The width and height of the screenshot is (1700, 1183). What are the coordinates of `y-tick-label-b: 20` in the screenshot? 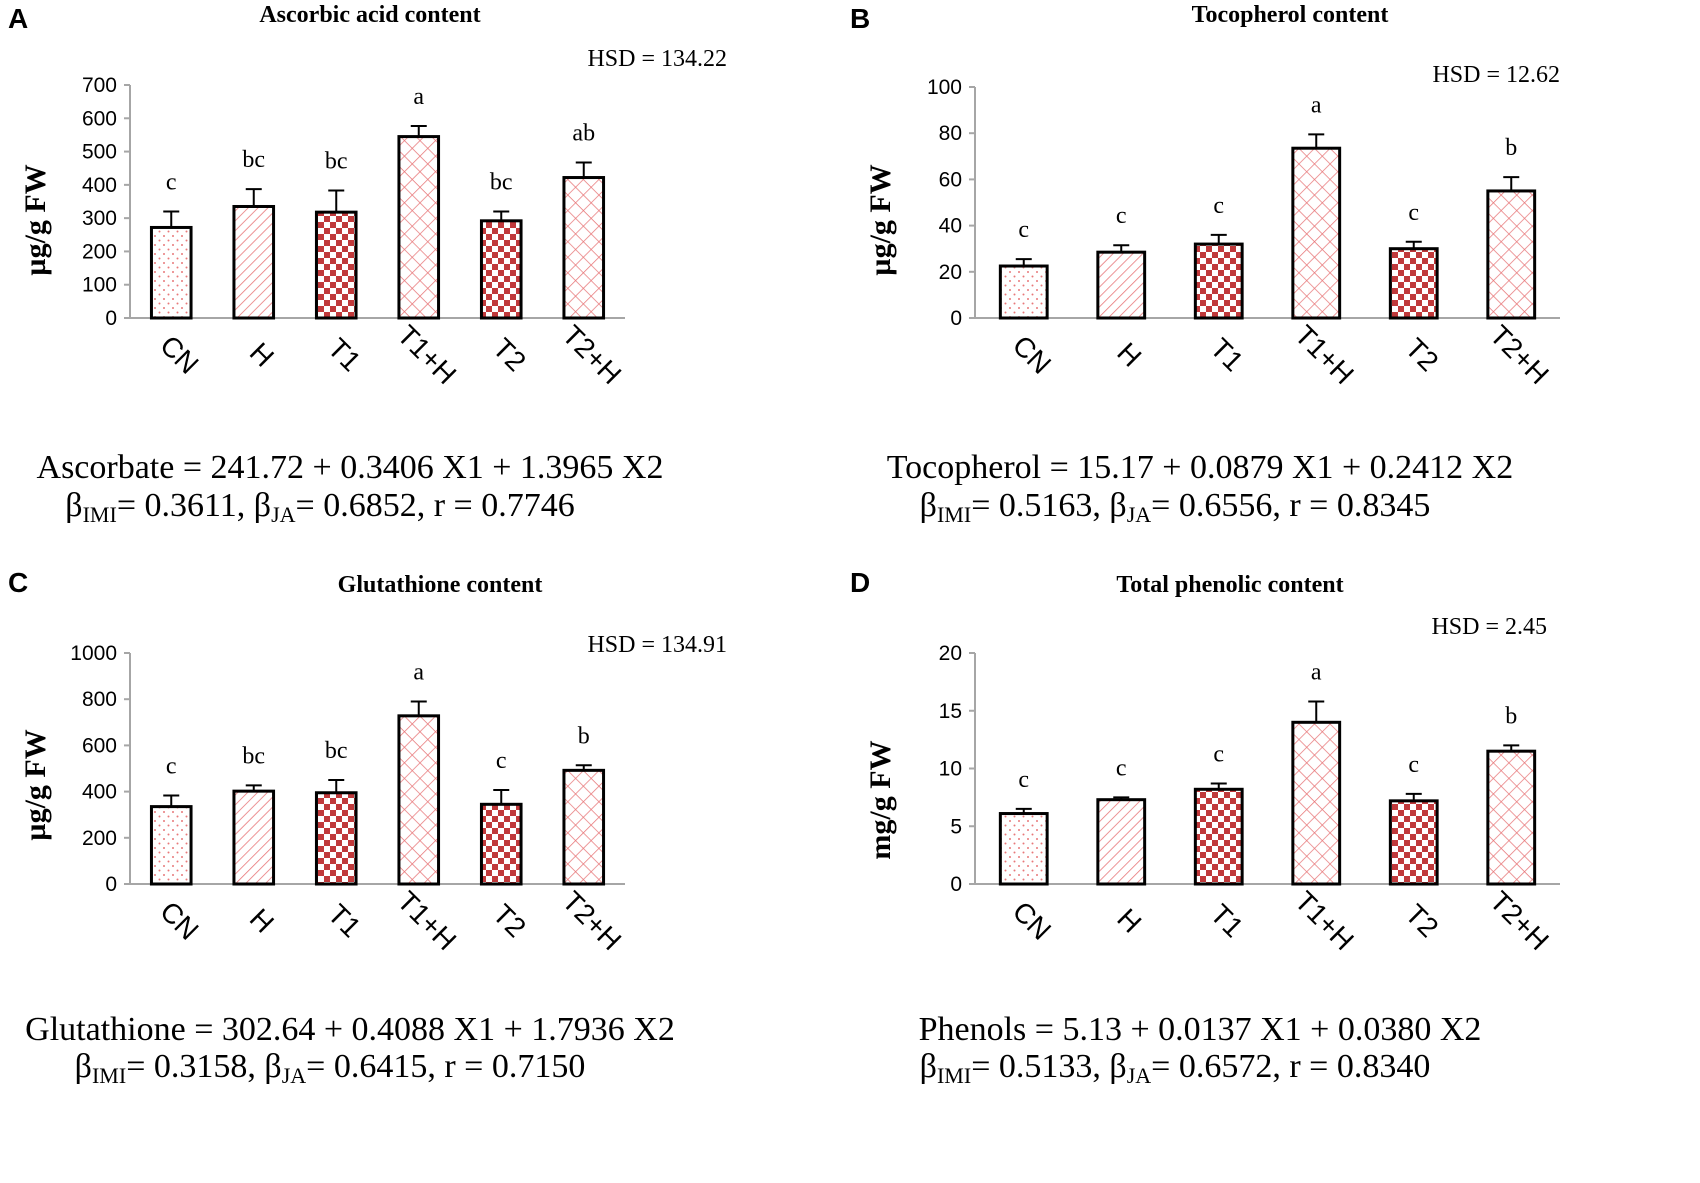 It's located at (950, 272).